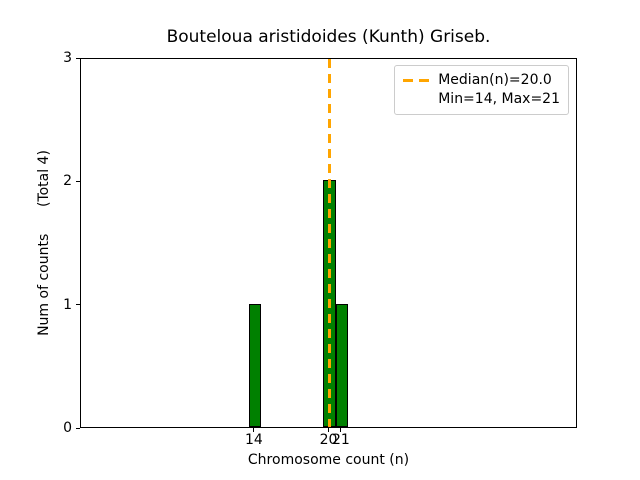 The image size is (640, 480). Describe the element at coordinates (328, 440) in the screenshot. I see `x-tick-label-20: 20` at that location.